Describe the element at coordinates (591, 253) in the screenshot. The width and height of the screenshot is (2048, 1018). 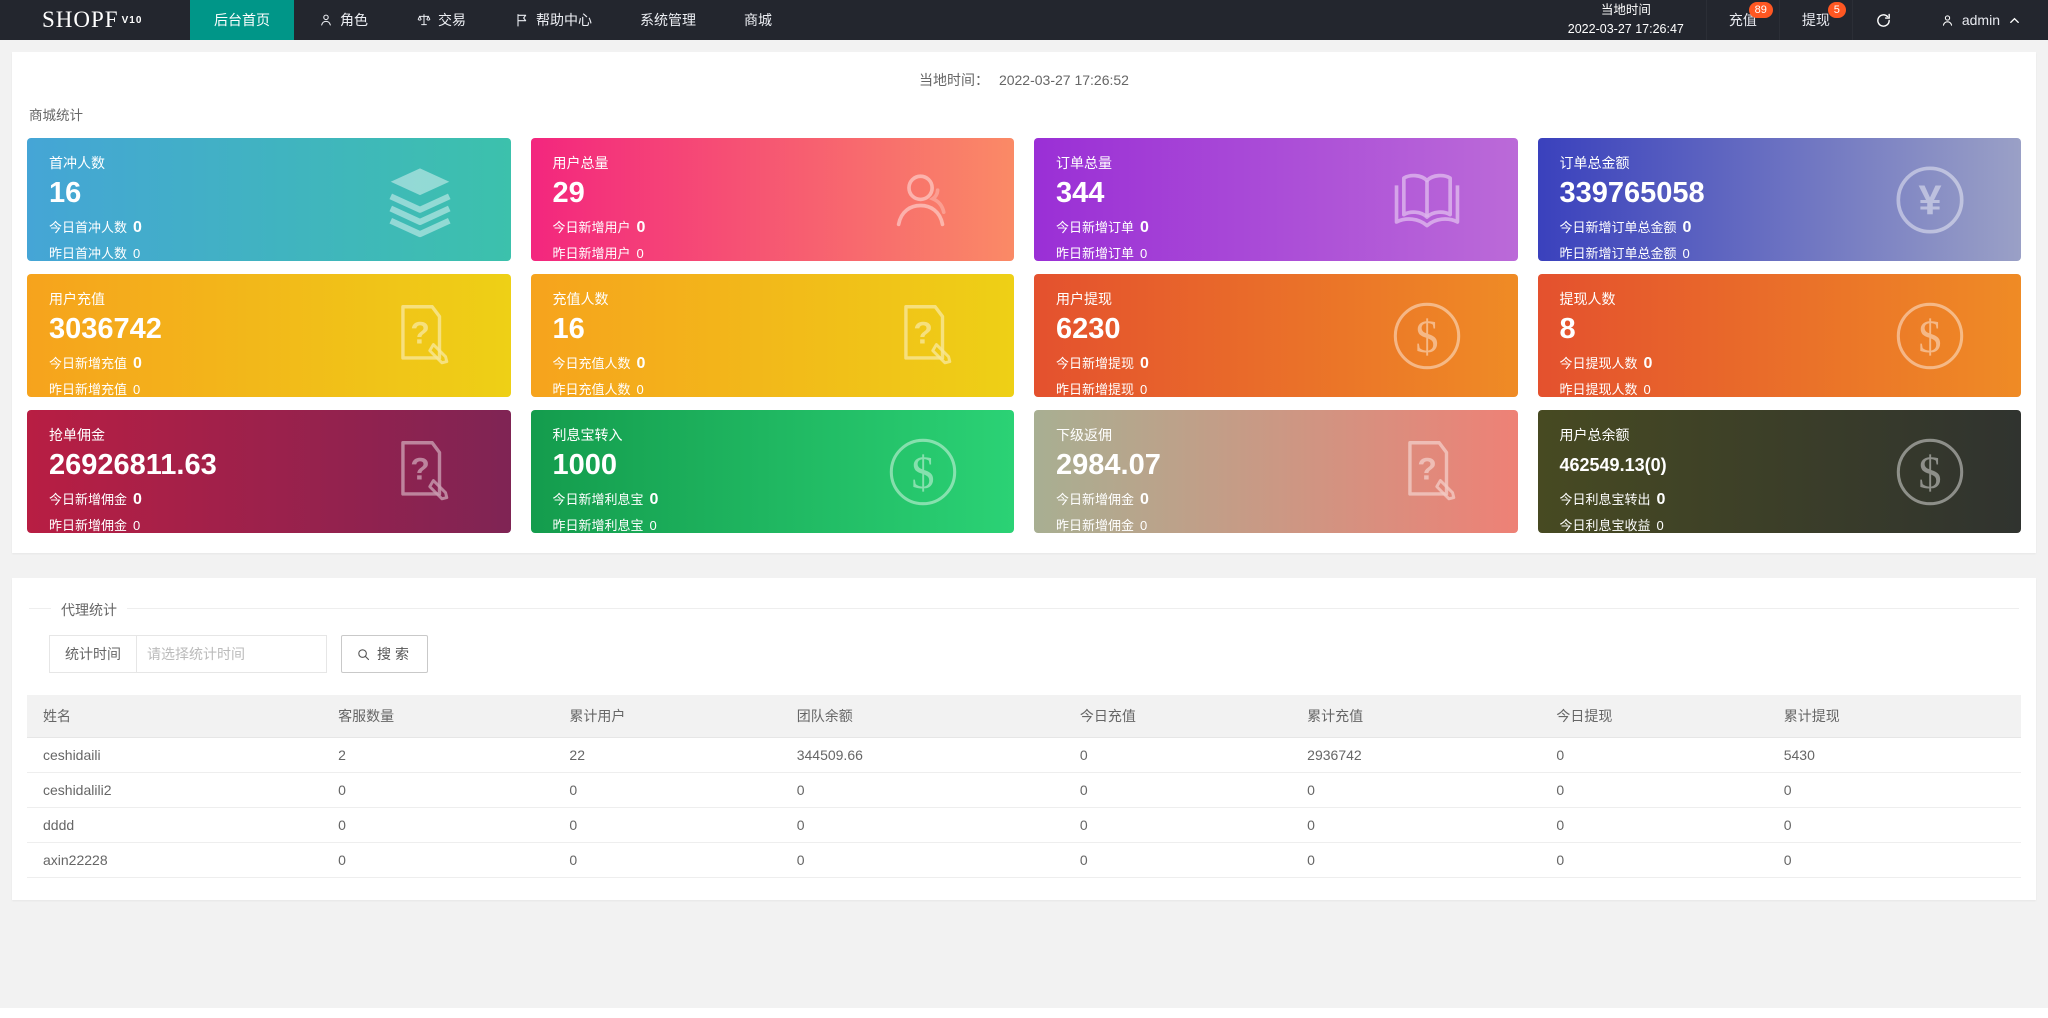
I see `stat-card-yesterday-label: 昨日新增用户` at that location.